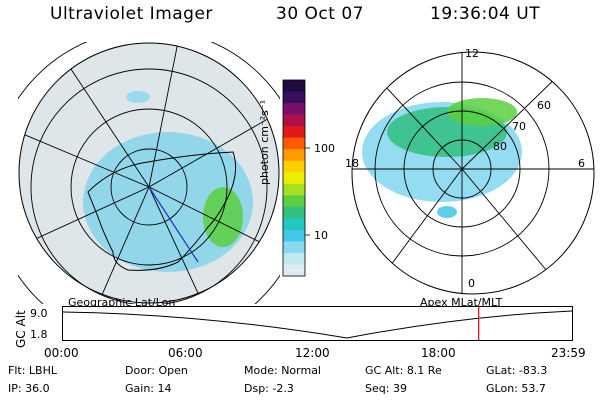 The image size is (600, 400). I want to click on status-ip: IP: 36.0, so click(29, 388).